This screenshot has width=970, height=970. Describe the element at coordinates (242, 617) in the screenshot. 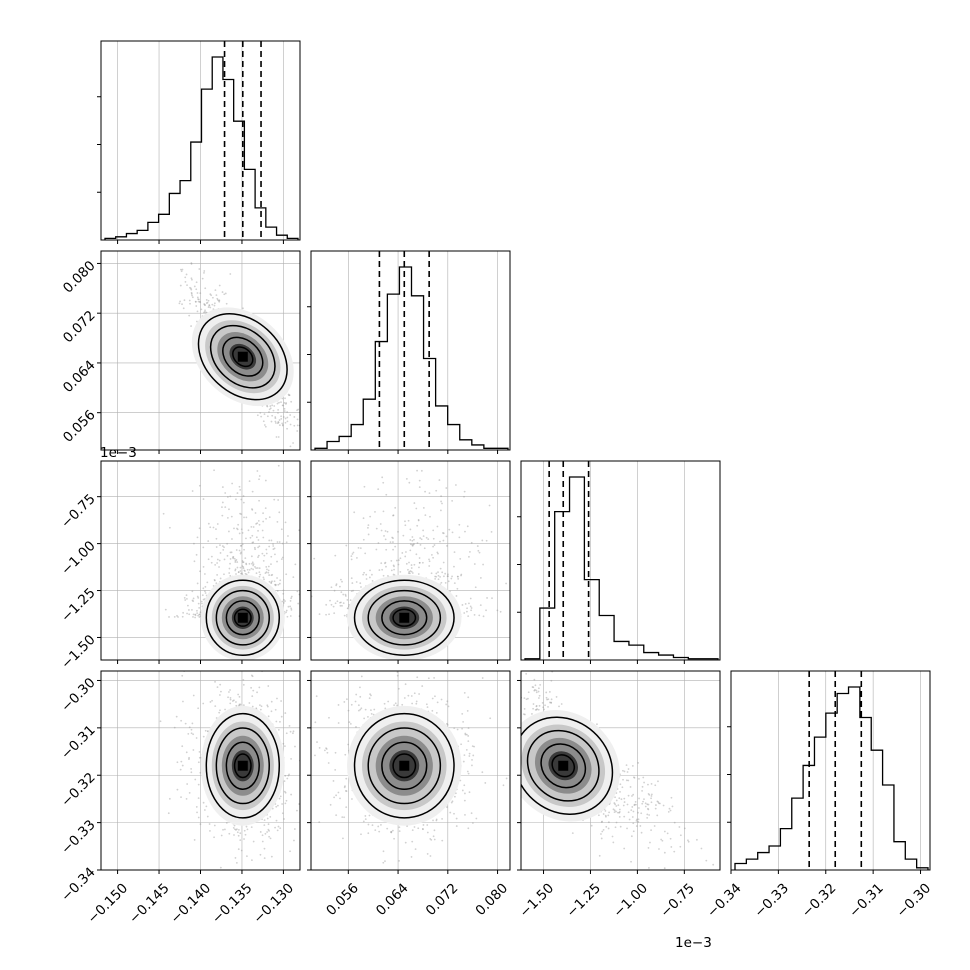

I see `density-peak` at that location.